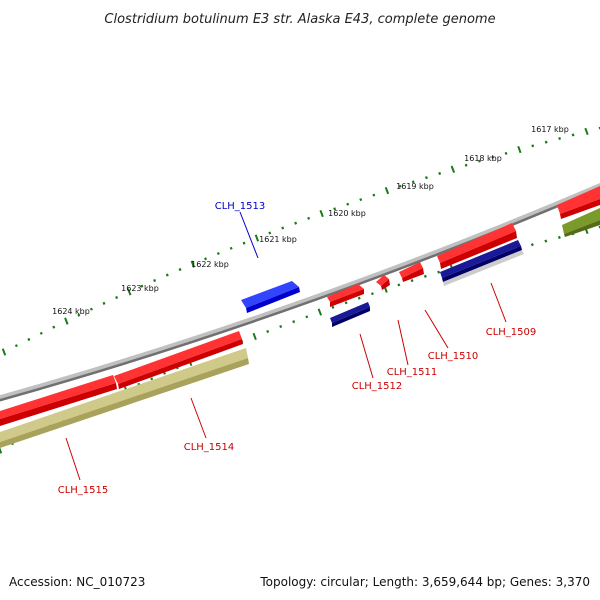 Image resolution: width=600 pixels, height=600 pixels. What do you see at coordinates (71, 311) in the screenshot?
I see `tick-label-1624: 1624 kbp` at bounding box center [71, 311].